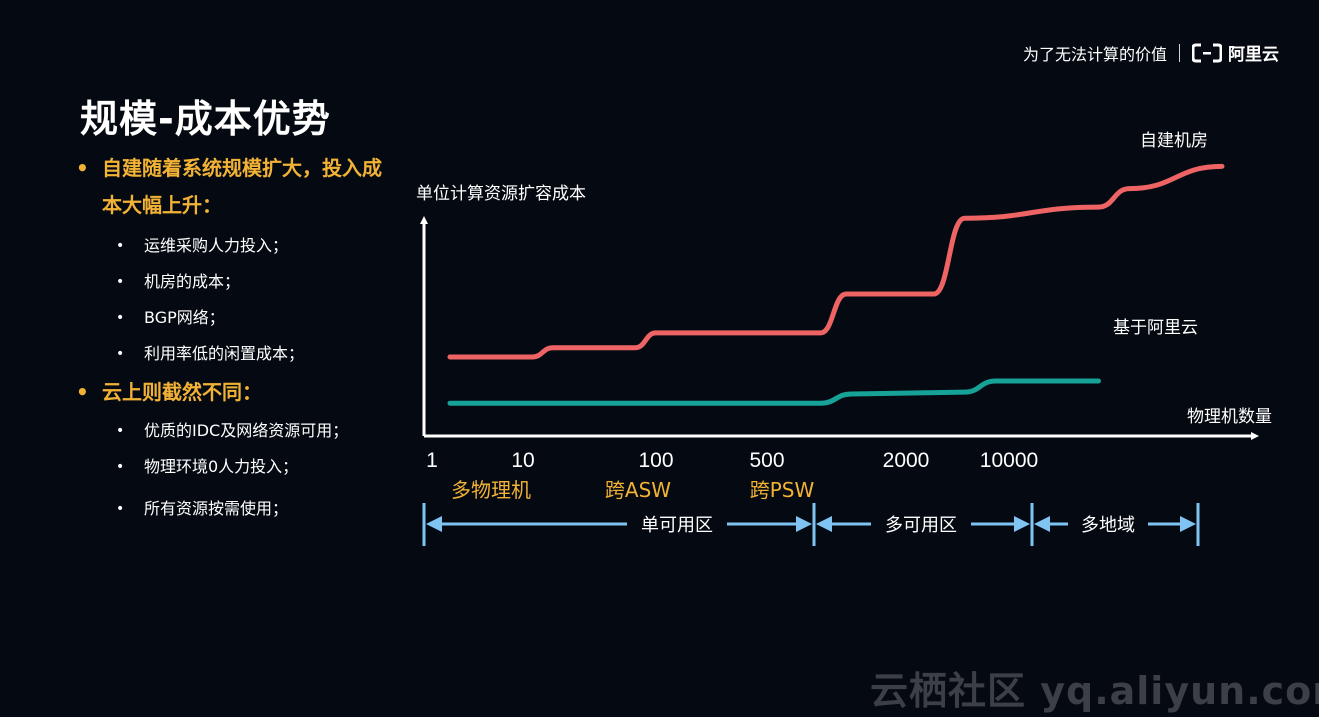 The width and height of the screenshot is (1319, 717). I want to click on sub-item: • 利用率低的闲置成本；, so click(210, 353).